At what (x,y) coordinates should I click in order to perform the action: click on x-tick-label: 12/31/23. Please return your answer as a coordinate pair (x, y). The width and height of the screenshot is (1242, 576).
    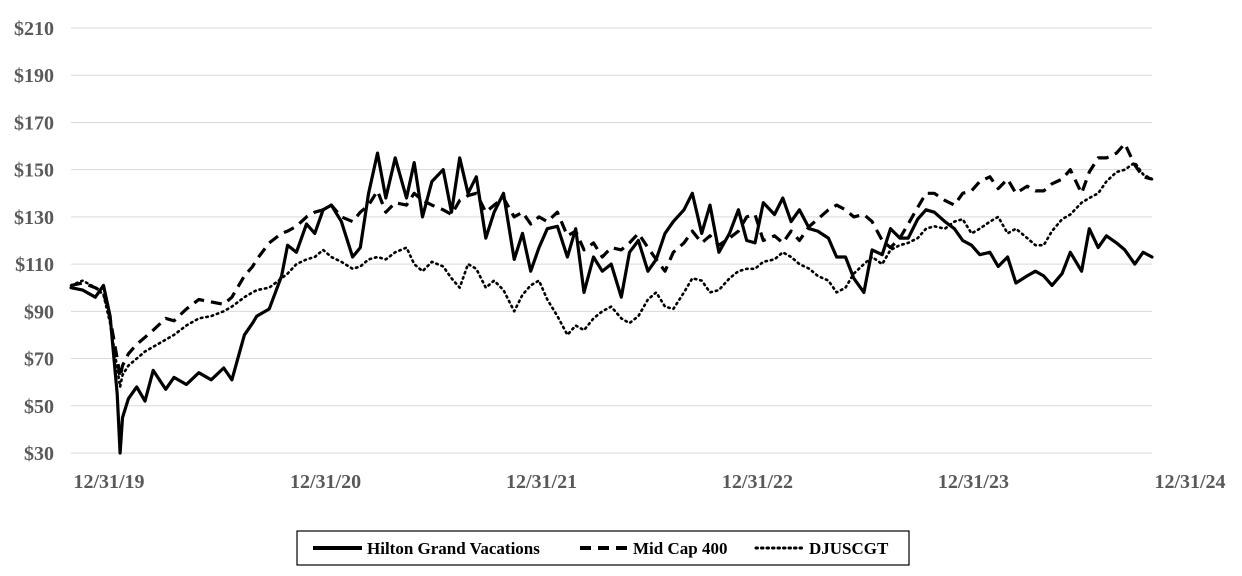
    Looking at the image, I should click on (973, 482).